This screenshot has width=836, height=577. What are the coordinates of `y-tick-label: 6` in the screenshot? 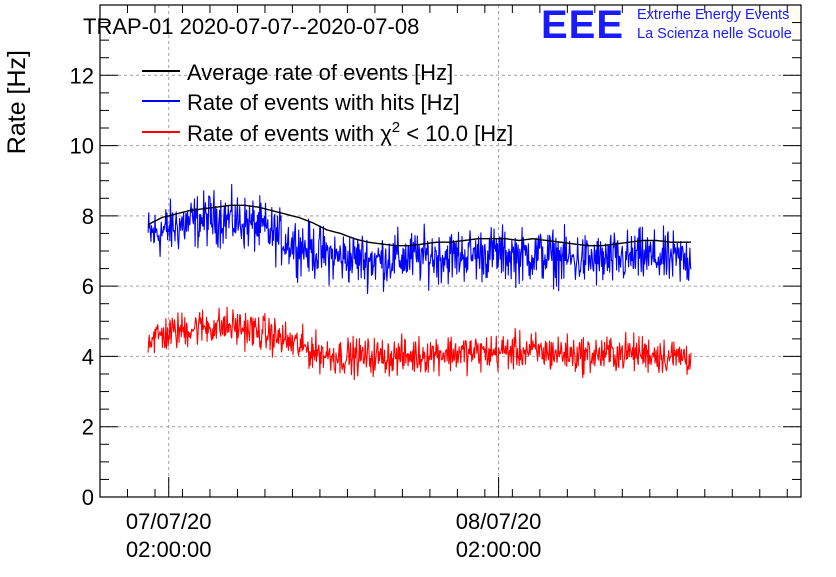 It's located at (88, 286).